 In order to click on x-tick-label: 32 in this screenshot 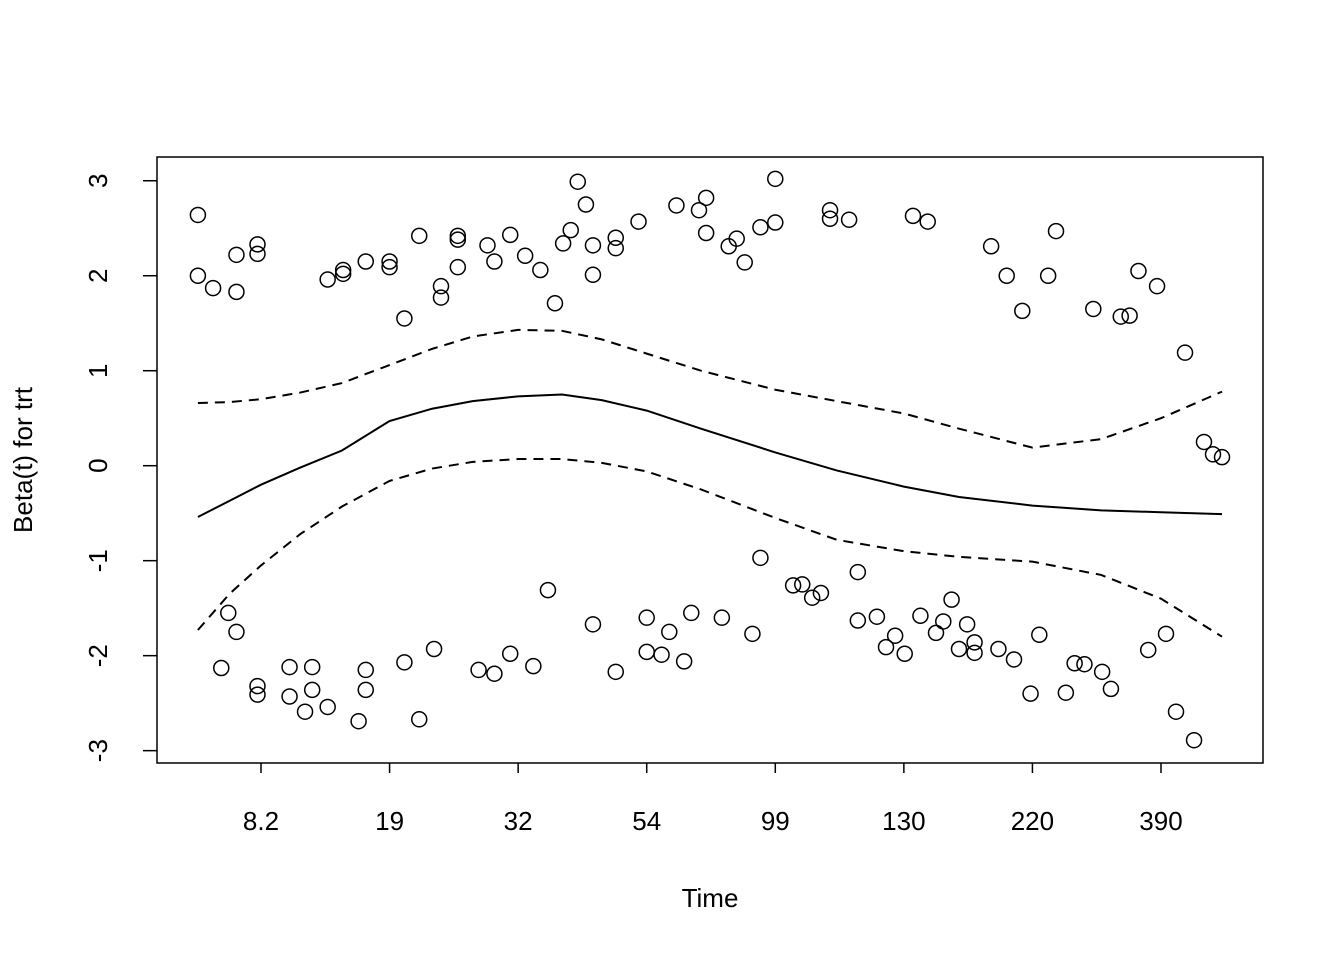, I will do `click(518, 821)`.